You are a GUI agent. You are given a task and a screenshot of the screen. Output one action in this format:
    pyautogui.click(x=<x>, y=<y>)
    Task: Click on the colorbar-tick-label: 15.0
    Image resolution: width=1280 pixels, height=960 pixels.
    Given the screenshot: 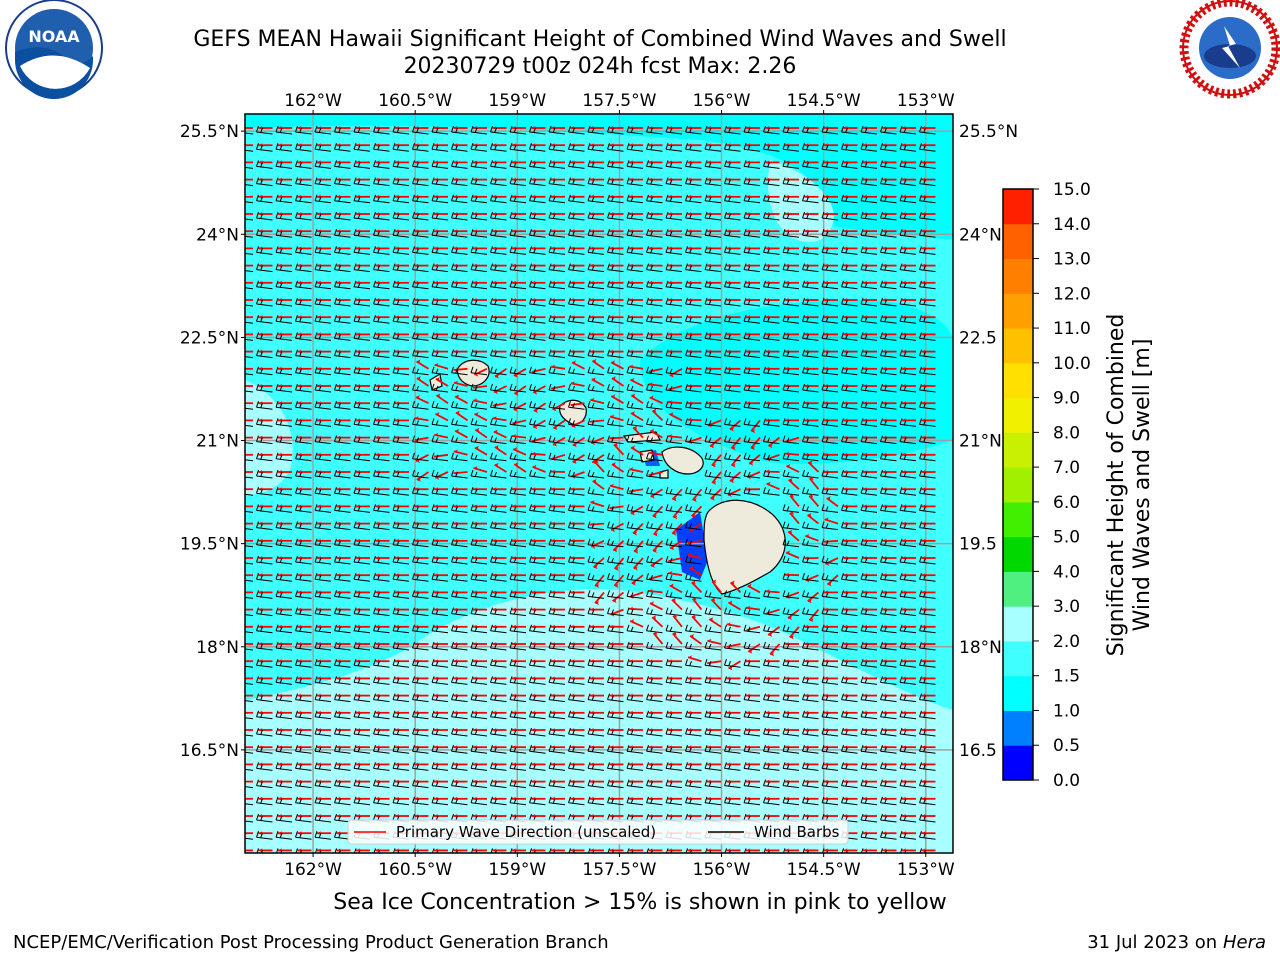 What is the action you would take?
    pyautogui.click(x=1072, y=190)
    